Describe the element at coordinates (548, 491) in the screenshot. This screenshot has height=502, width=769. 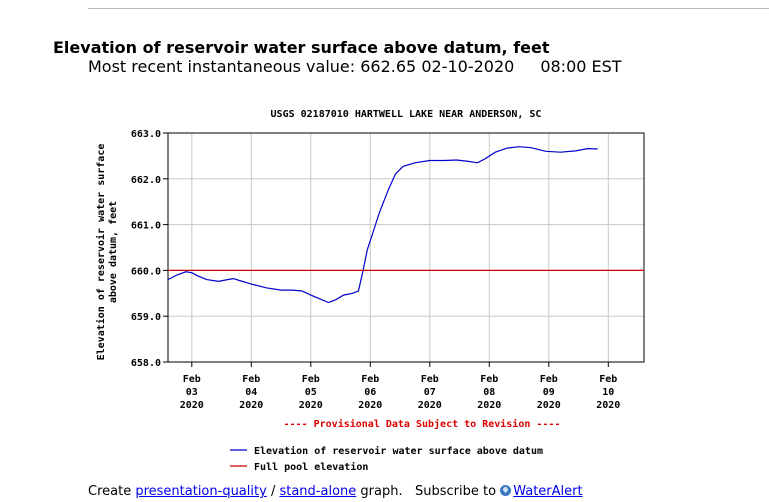
I see `wateralert-link: WaterAlert` at that location.